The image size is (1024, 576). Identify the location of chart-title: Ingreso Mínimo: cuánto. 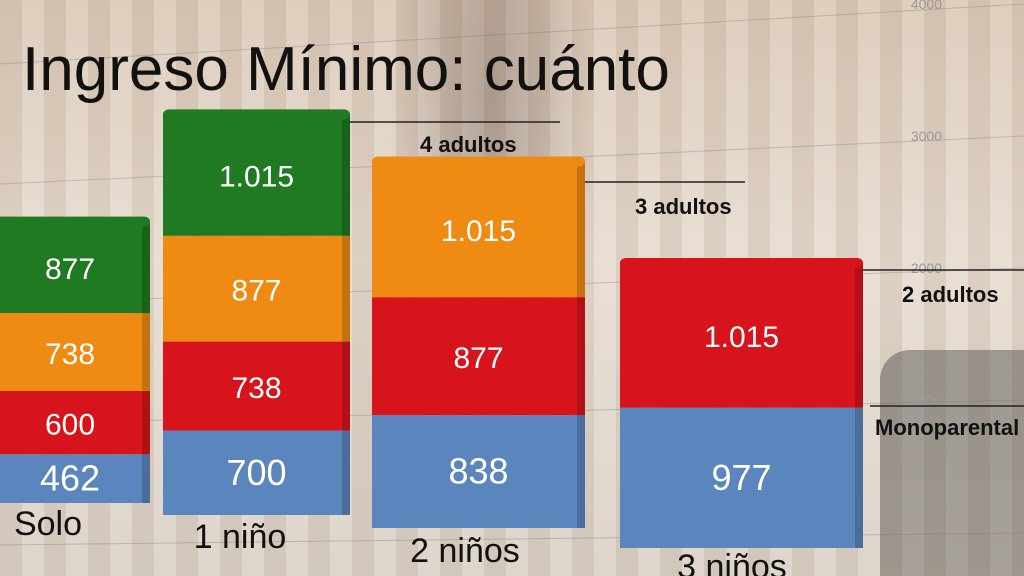
(346, 69).